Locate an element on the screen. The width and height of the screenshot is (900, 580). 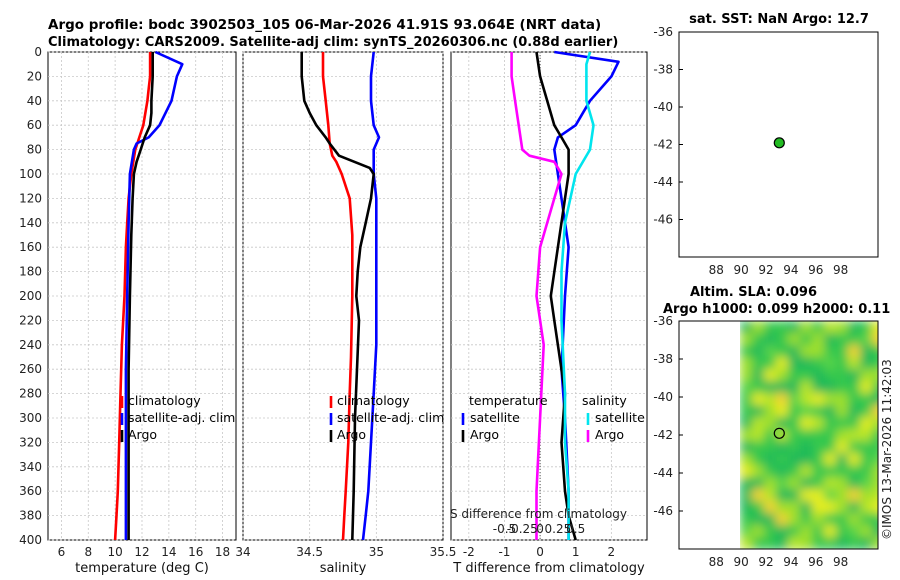
y-tick-label: 120 is located at coordinates (30, 198).